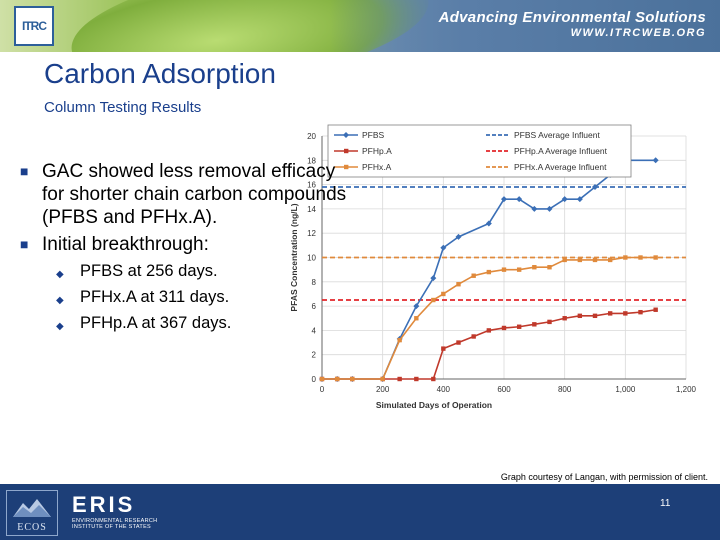 The height and width of the screenshot is (540, 720). I want to click on bullet-text: Initial breakthrough:, so click(125, 244).